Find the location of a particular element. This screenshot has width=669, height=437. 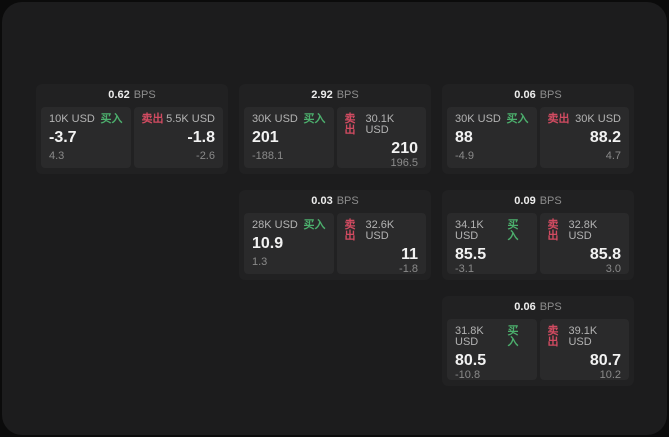

bps-header: 0.62 BPS is located at coordinates (132, 95).